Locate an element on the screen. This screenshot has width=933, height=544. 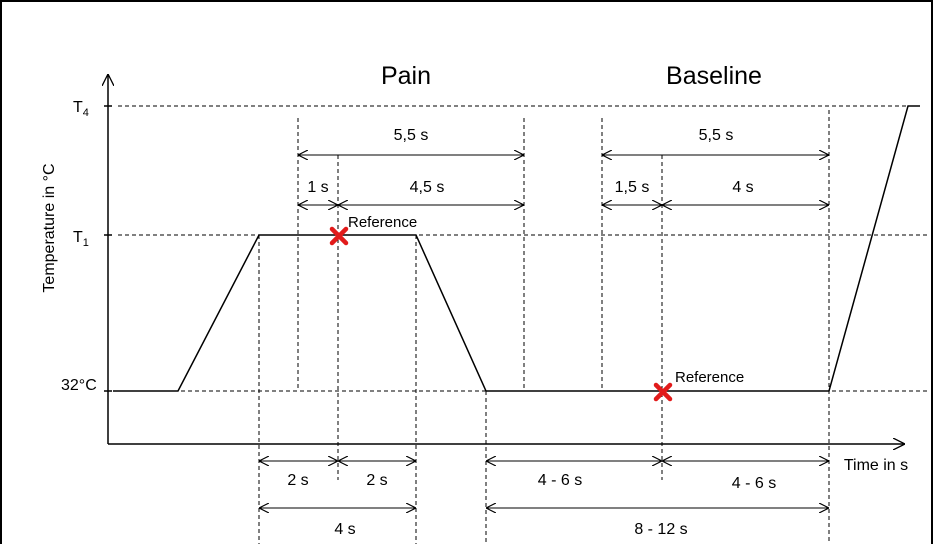
tick-label-t1: T1 is located at coordinates (81, 239).